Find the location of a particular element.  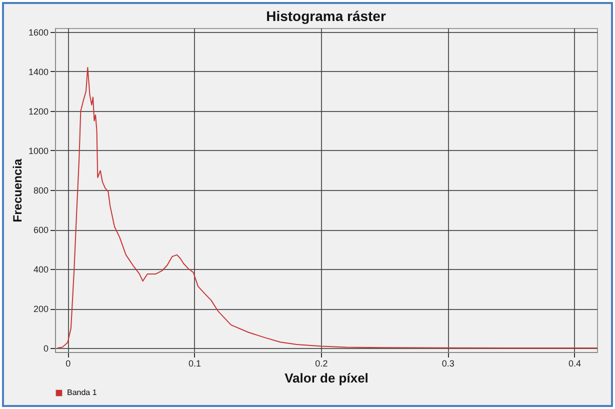

x-tick-label: 0.3 is located at coordinates (448, 363).